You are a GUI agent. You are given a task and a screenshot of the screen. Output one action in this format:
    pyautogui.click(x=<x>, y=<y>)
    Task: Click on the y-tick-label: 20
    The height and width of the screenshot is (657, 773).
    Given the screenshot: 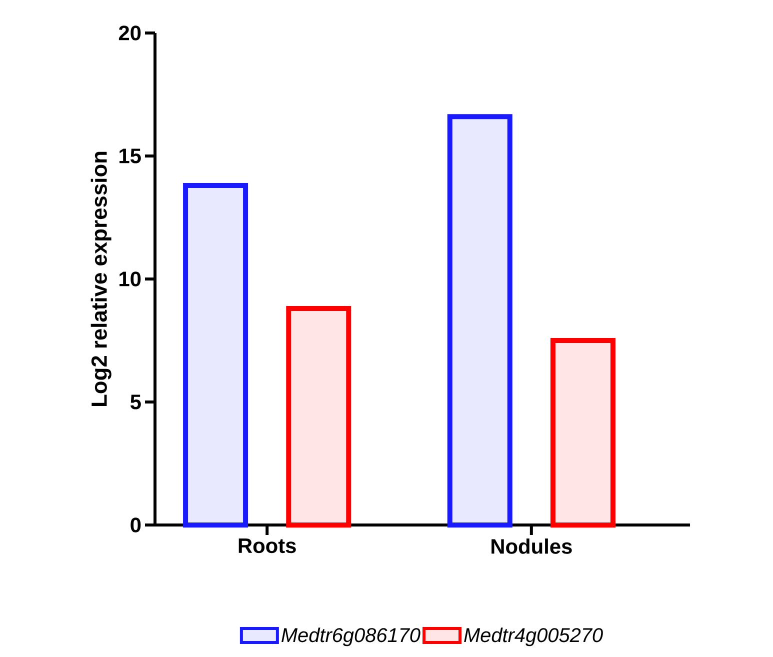 What is the action you would take?
    pyautogui.click(x=129, y=33)
    